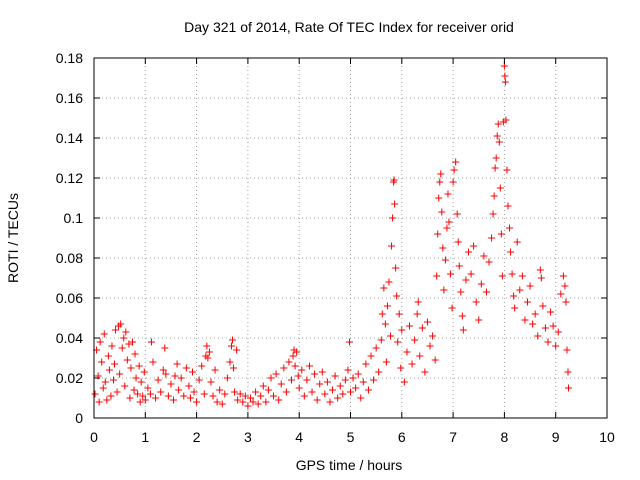 The image size is (640, 480). I want to click on x-tick-label: 8, so click(505, 437).